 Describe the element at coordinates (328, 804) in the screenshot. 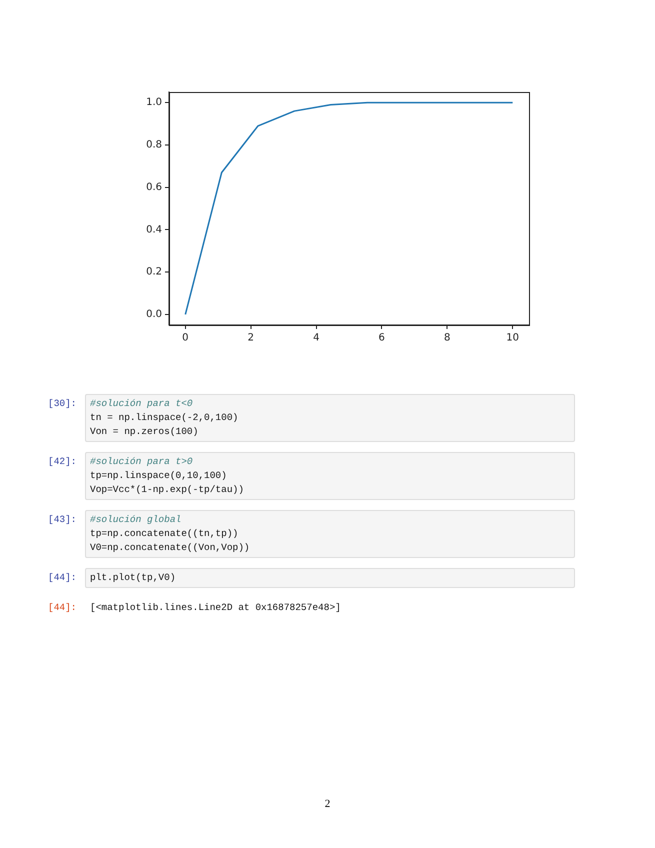

I see `text: 2` at that location.